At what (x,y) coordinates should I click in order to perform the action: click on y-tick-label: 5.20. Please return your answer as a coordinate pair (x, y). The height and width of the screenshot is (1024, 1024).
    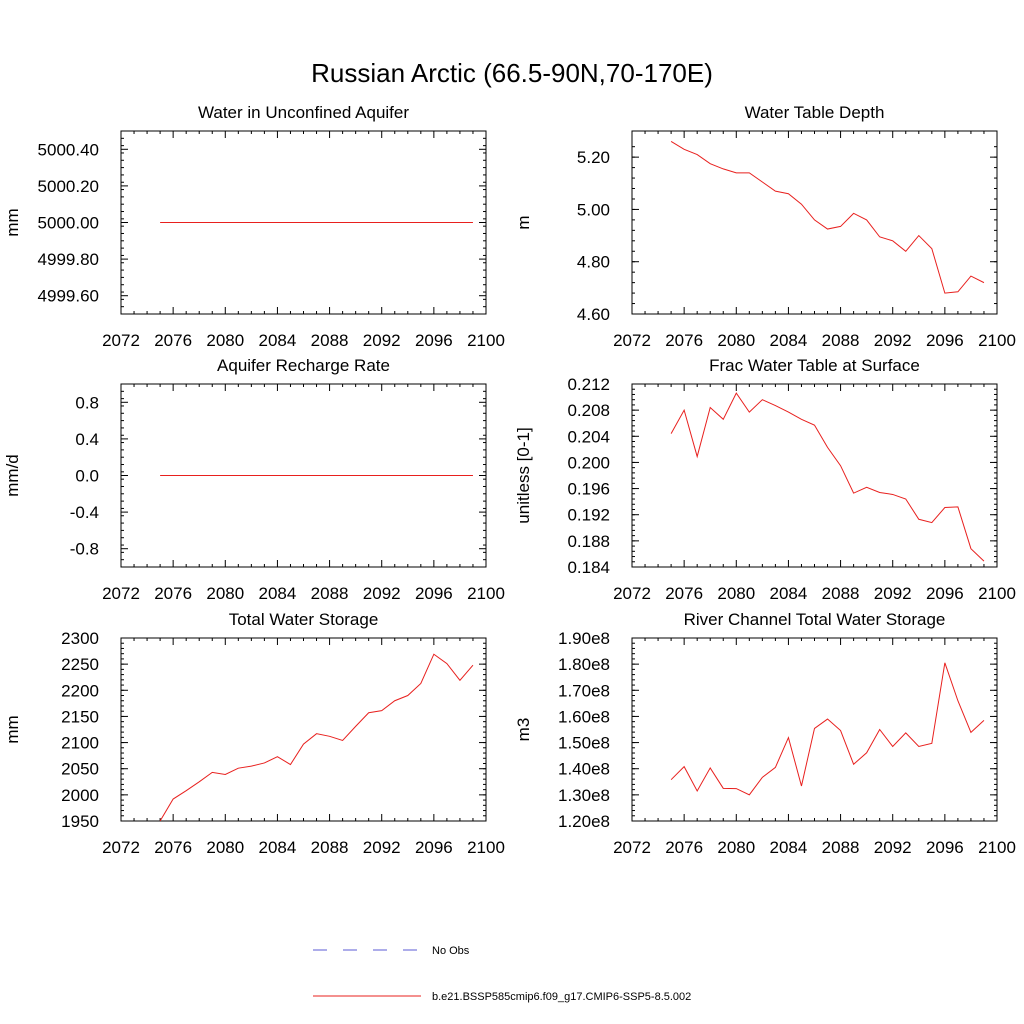
    Looking at the image, I should click on (593, 157).